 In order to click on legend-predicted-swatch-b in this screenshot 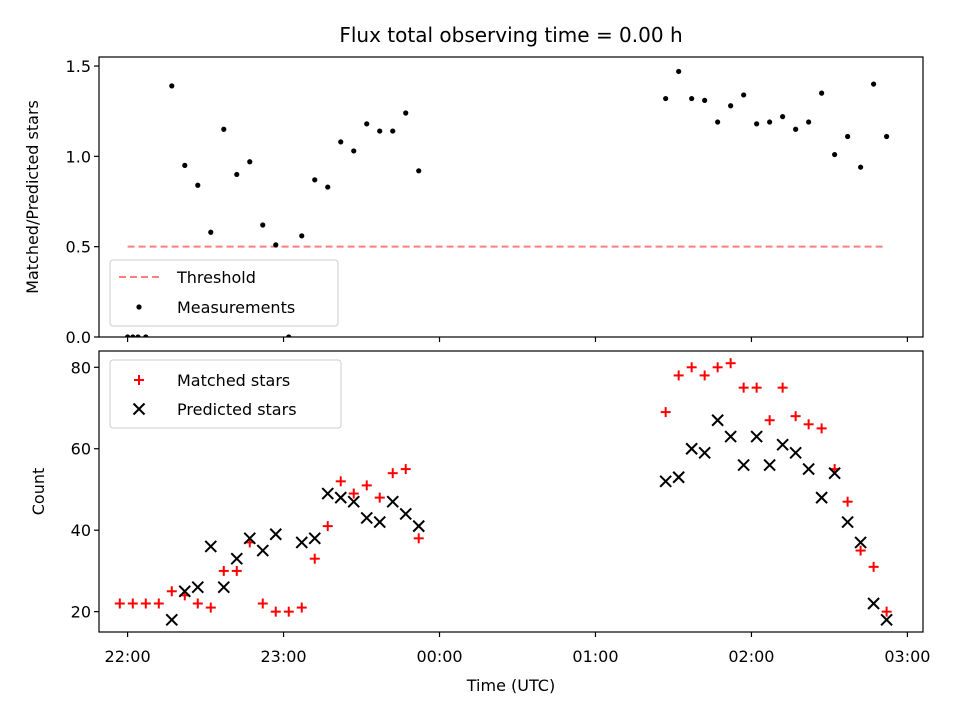, I will do `click(139, 409)`.